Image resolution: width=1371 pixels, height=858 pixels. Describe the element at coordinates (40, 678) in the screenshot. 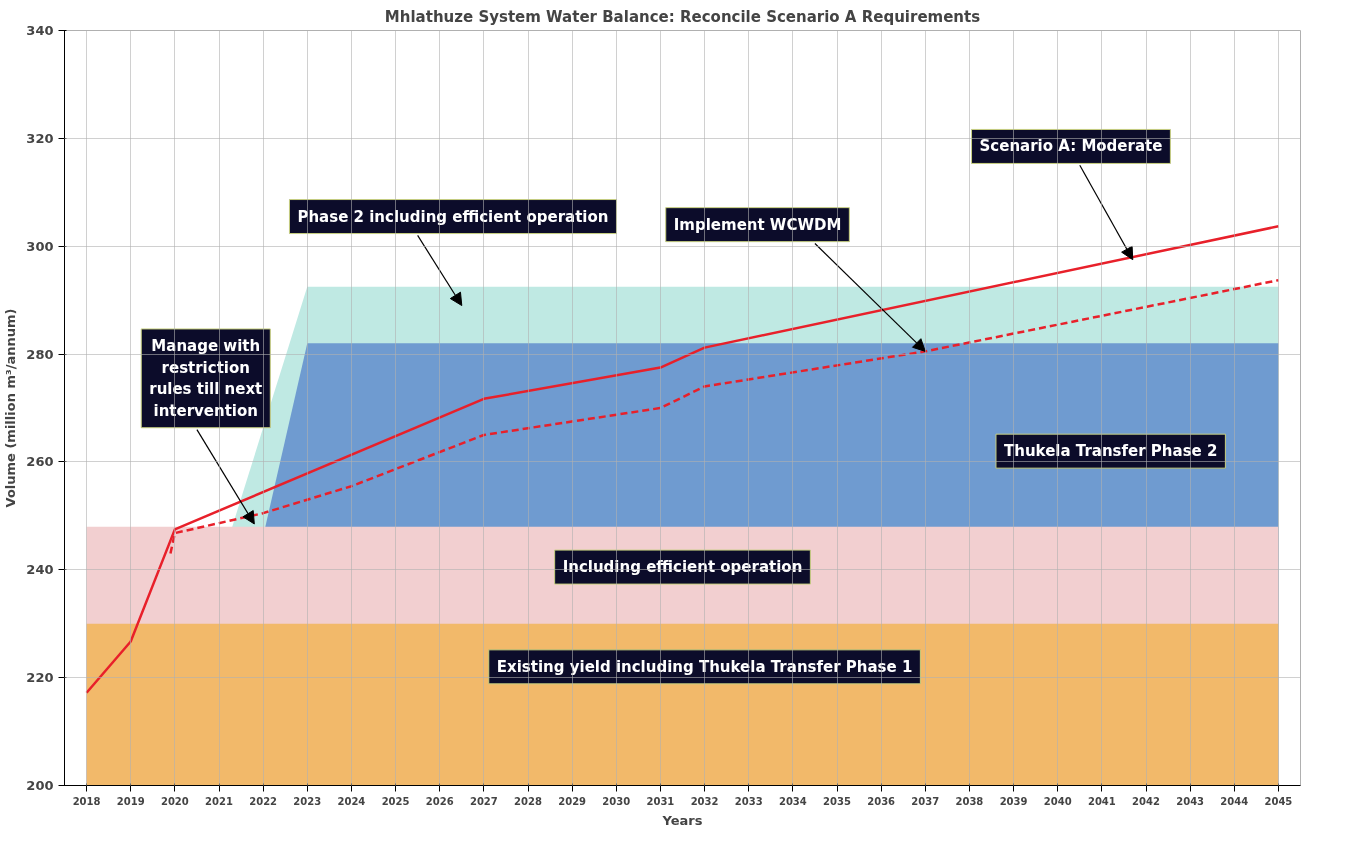

I see `y-tick-label: 220` at that location.